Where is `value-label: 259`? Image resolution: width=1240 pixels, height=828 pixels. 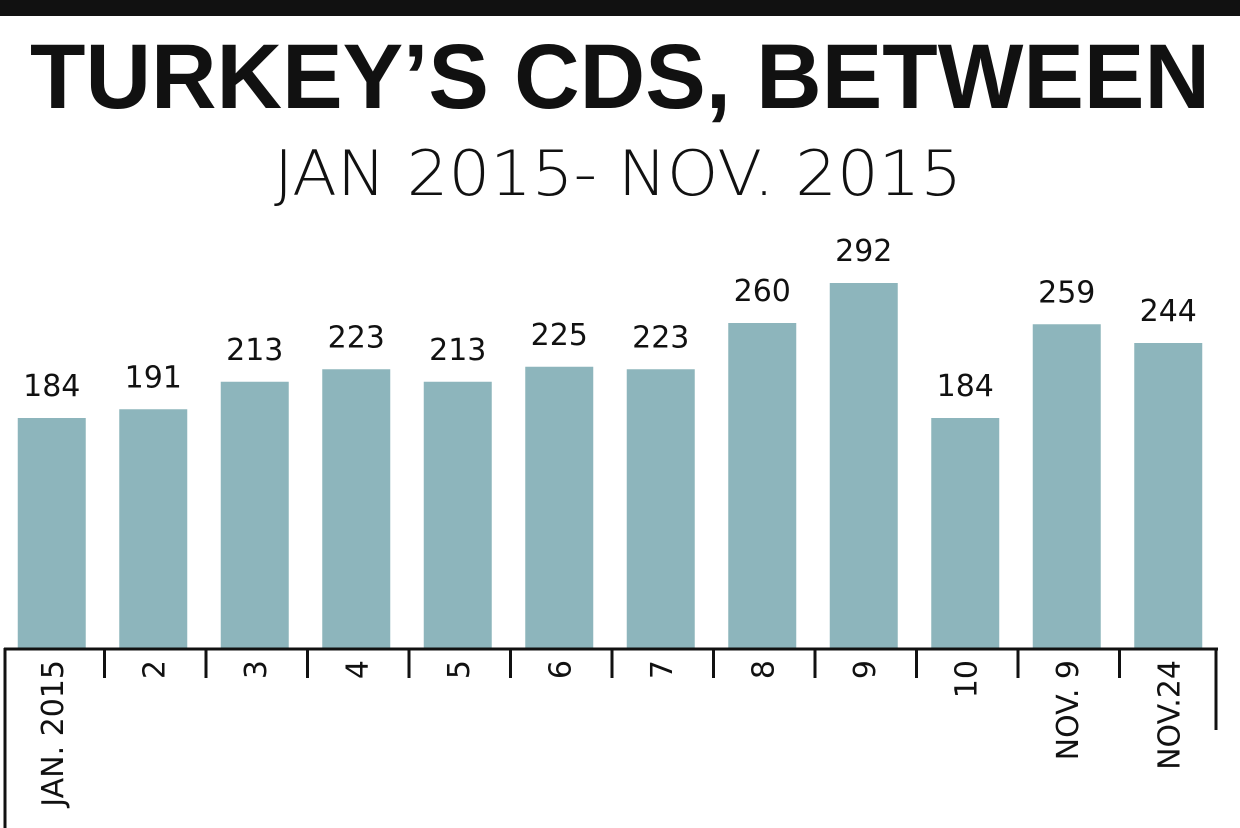
value-label: 259 is located at coordinates (1066, 292).